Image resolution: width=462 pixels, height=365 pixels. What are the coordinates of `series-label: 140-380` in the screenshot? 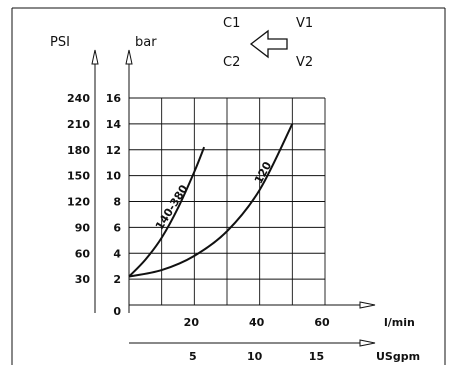 It's located at (172, 207).